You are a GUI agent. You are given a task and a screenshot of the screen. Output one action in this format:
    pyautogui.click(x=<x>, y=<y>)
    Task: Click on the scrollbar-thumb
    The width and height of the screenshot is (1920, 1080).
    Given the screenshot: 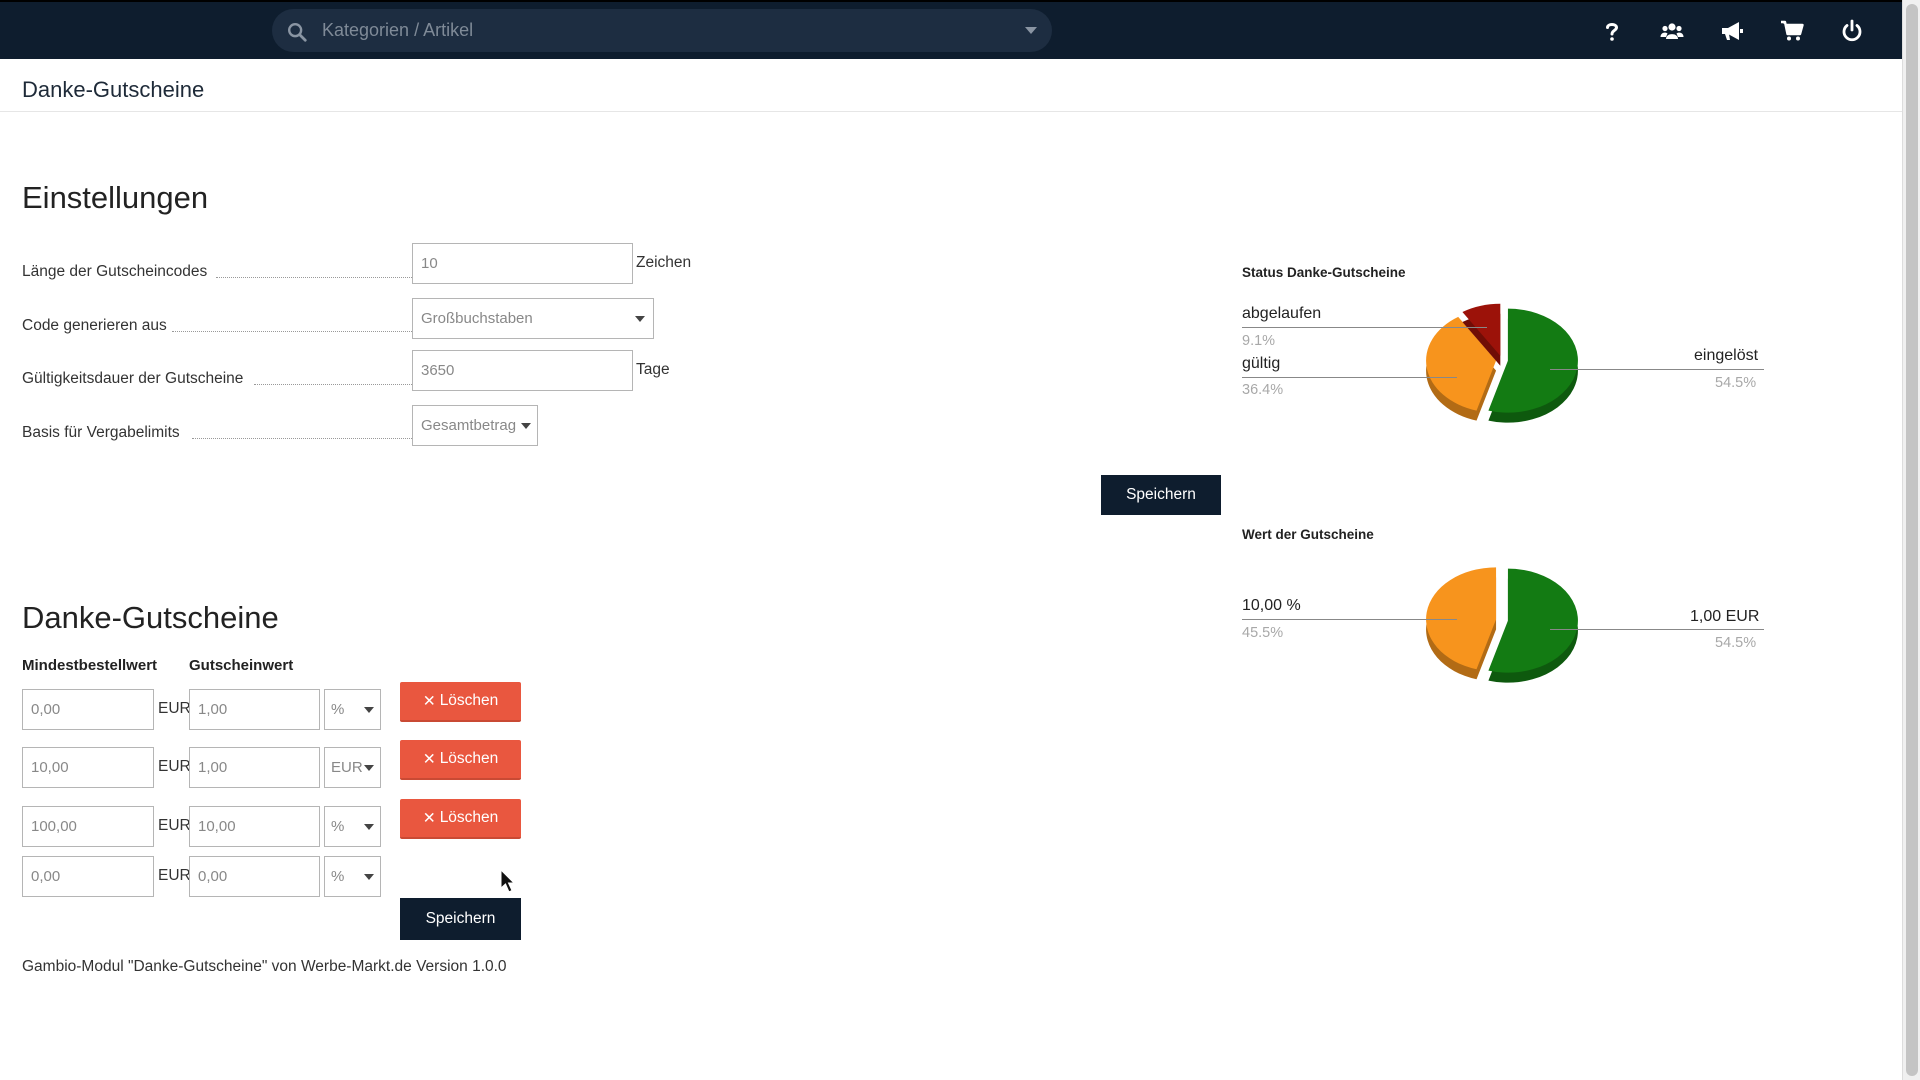 What is the action you would take?
    pyautogui.click(x=1912, y=540)
    